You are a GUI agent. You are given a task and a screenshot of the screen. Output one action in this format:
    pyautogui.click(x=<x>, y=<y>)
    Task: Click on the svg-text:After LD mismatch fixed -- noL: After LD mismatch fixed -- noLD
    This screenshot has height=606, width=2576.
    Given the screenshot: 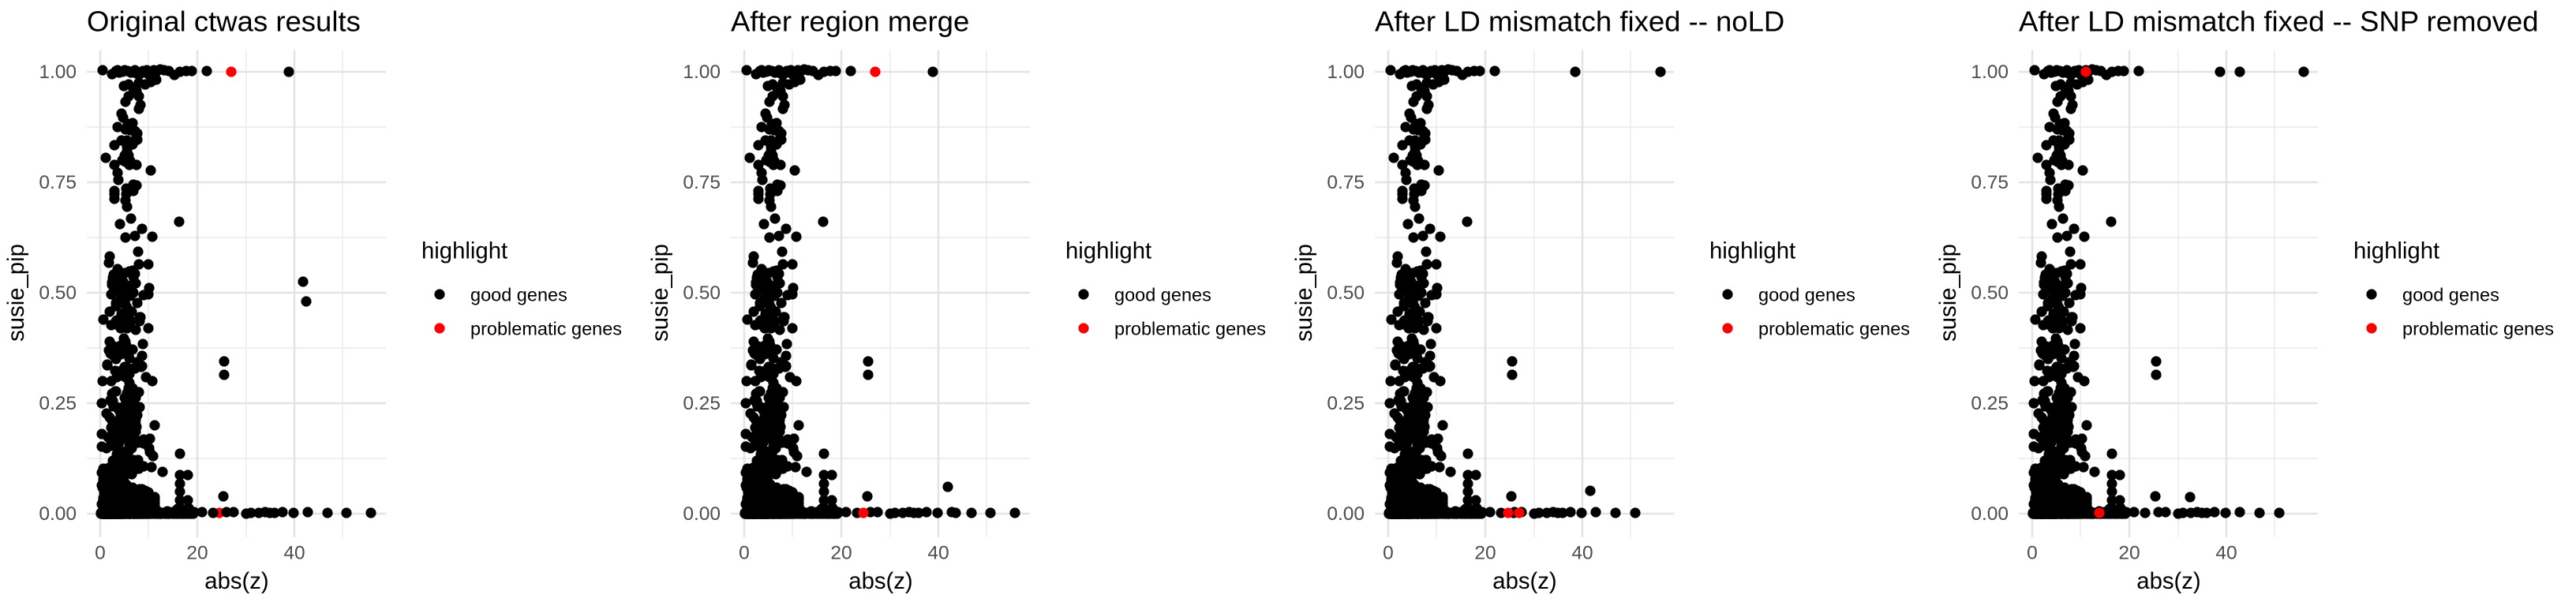 What is the action you would take?
    pyautogui.click(x=1579, y=22)
    